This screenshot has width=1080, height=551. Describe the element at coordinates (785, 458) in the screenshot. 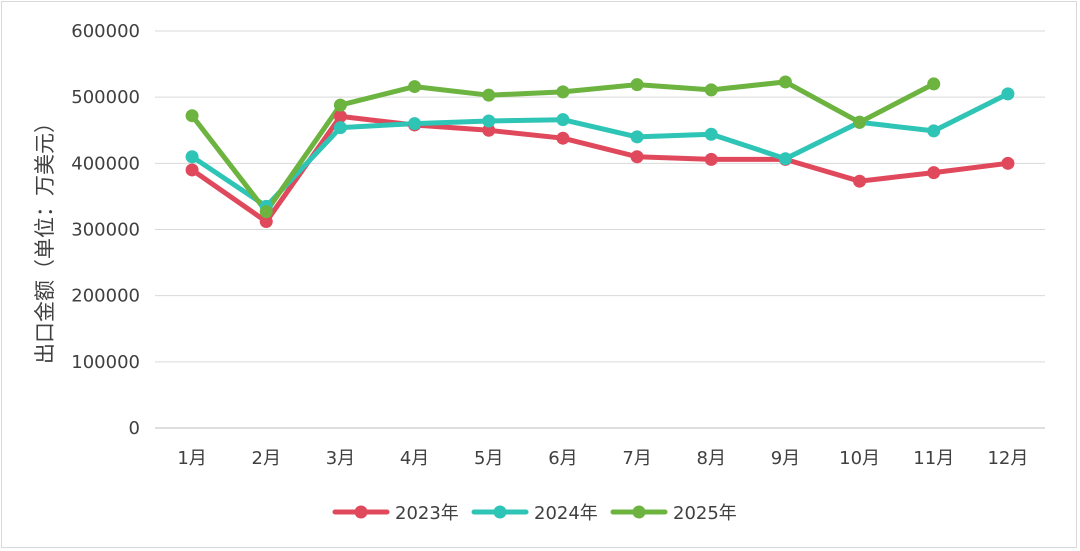

I see `x-tick-label: 9月` at that location.